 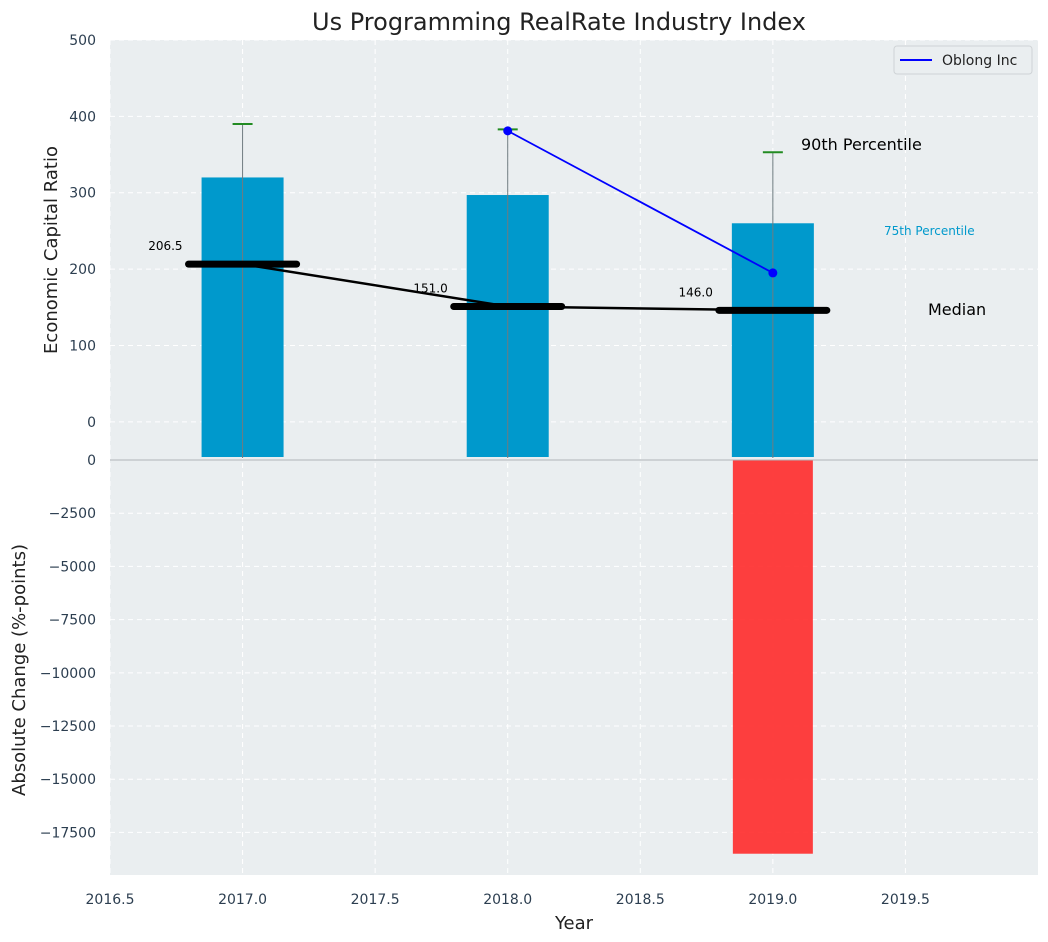 What do you see at coordinates (929, 231) in the screenshot?
I see `annotation-75th-percentile: 75th Percentile` at bounding box center [929, 231].